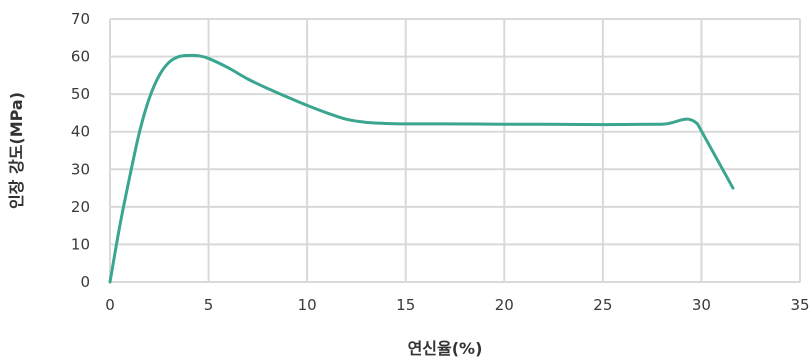 This screenshot has width=812, height=363. I want to click on x-axis-title: 연신율(%), so click(445, 348).